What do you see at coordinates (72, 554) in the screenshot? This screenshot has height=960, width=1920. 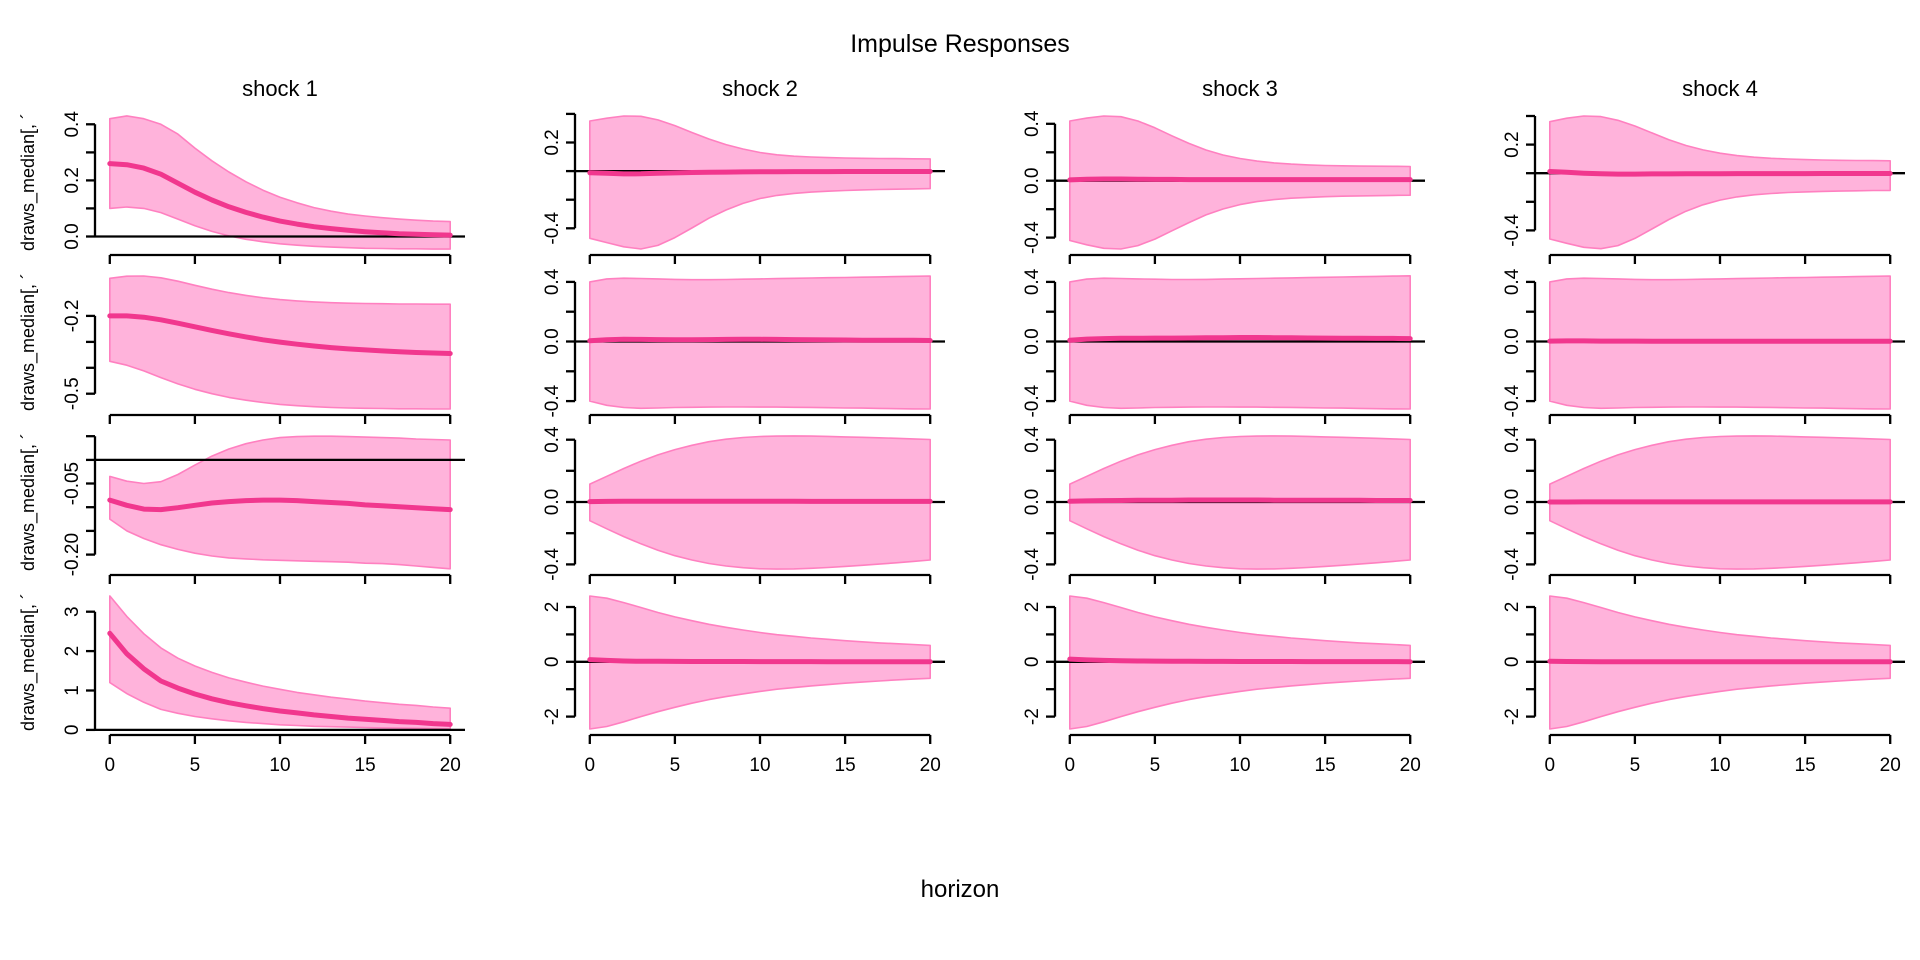 I see `y-tick-label: -0.20` at bounding box center [72, 554].